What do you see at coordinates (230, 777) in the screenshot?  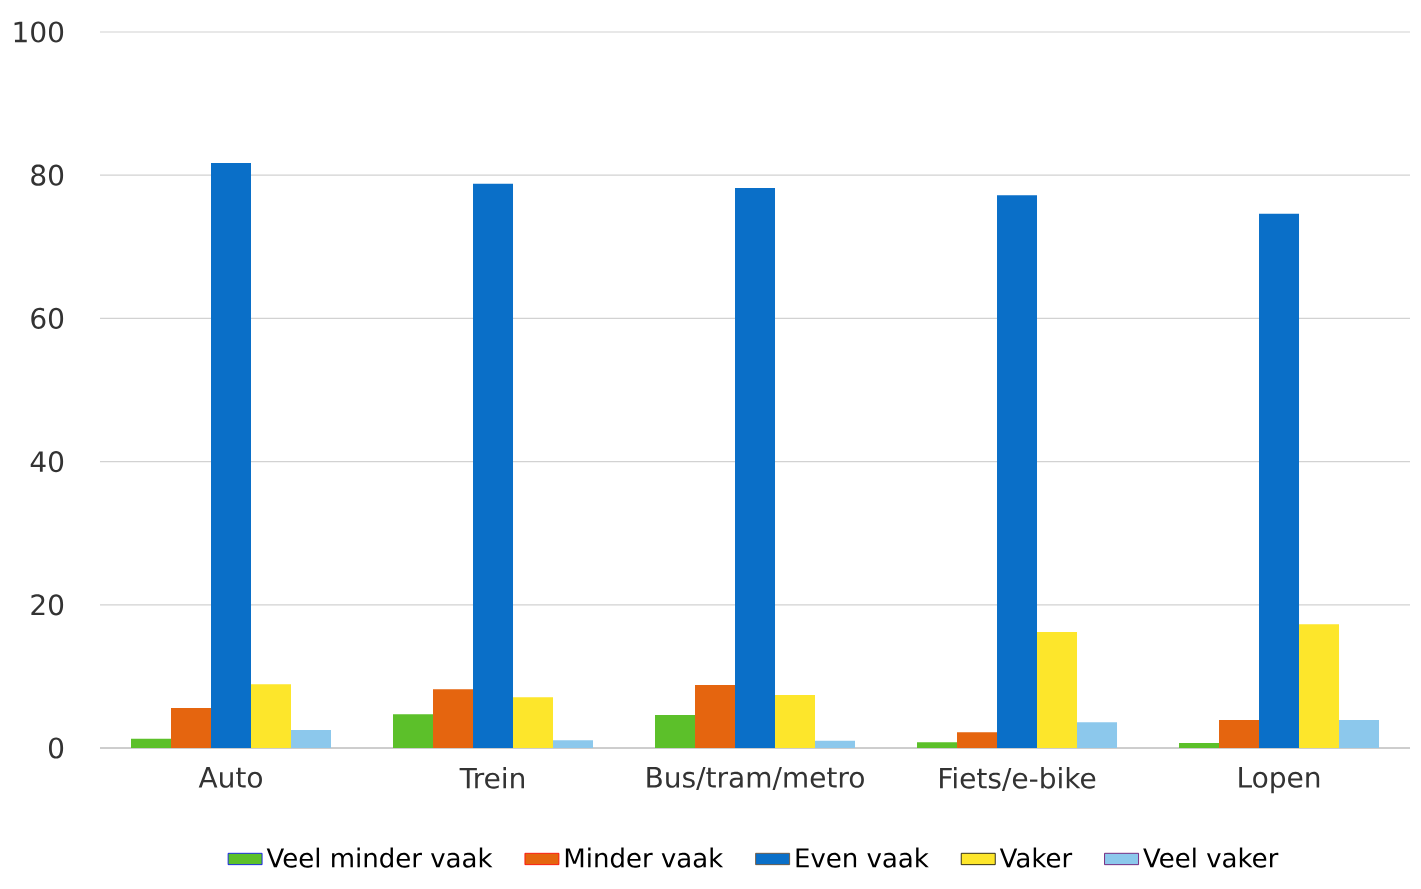 I see `x-tick-label: Auto` at bounding box center [230, 777].